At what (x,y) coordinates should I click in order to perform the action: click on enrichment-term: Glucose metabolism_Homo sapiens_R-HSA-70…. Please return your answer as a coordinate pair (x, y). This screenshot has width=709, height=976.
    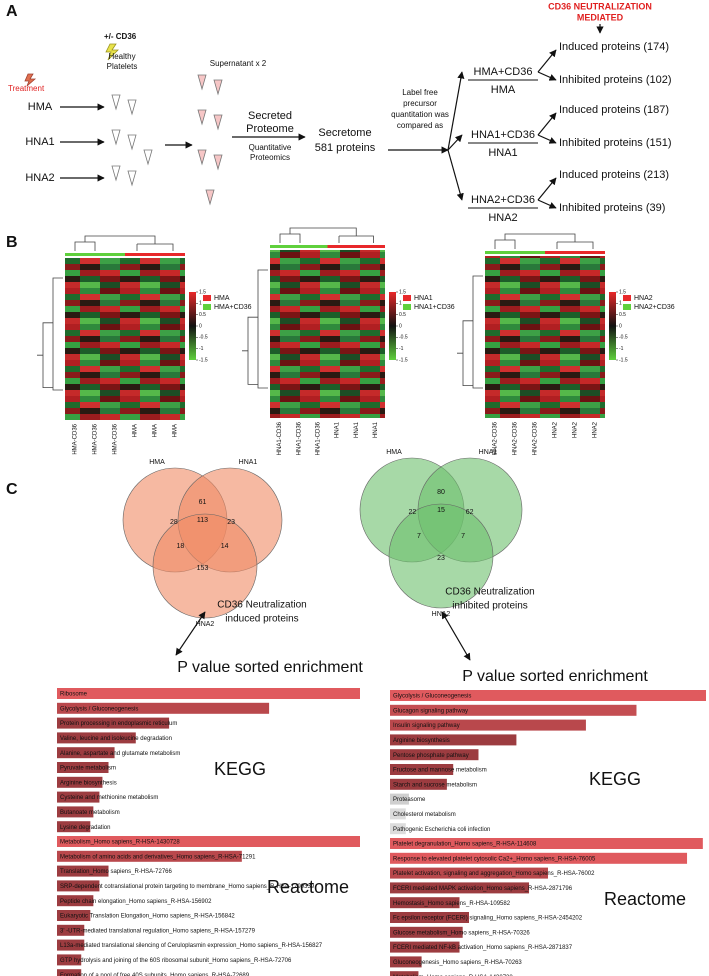
    Looking at the image, I should click on (461, 933).